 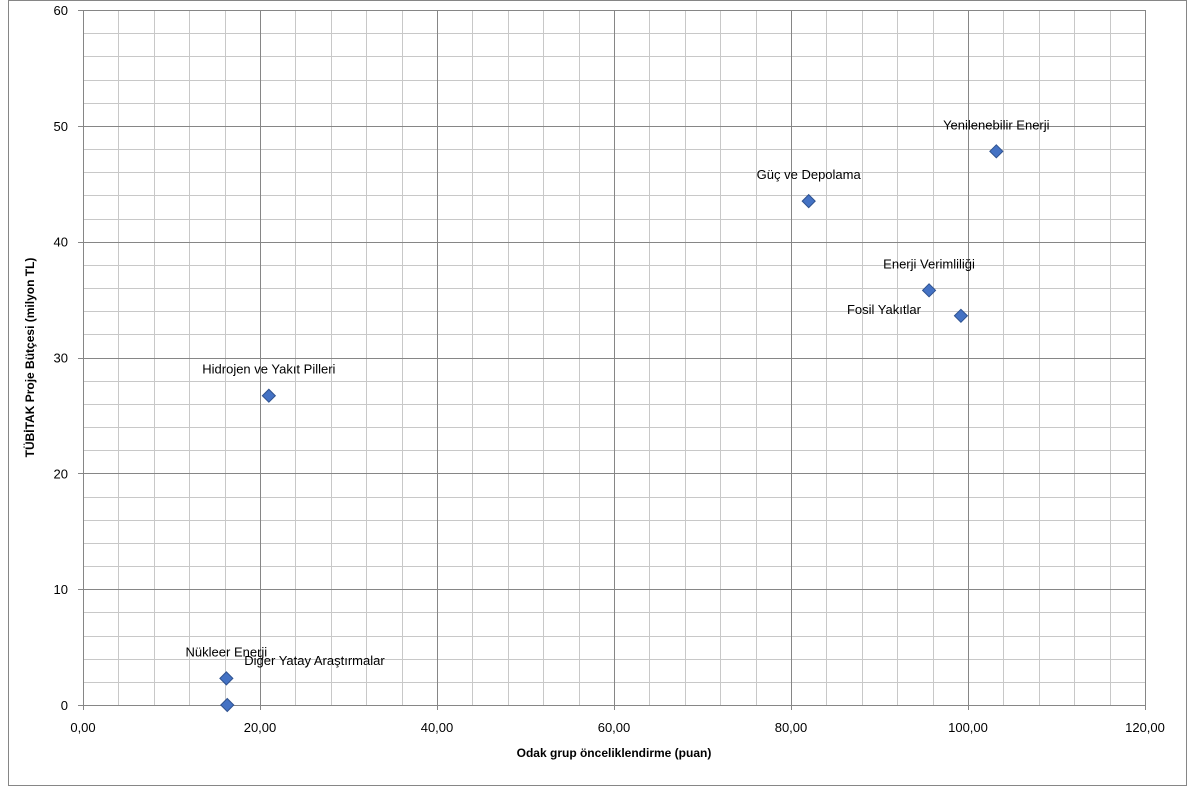 What do you see at coordinates (1145, 727) in the screenshot?
I see `x-tick-label: 120,00` at bounding box center [1145, 727].